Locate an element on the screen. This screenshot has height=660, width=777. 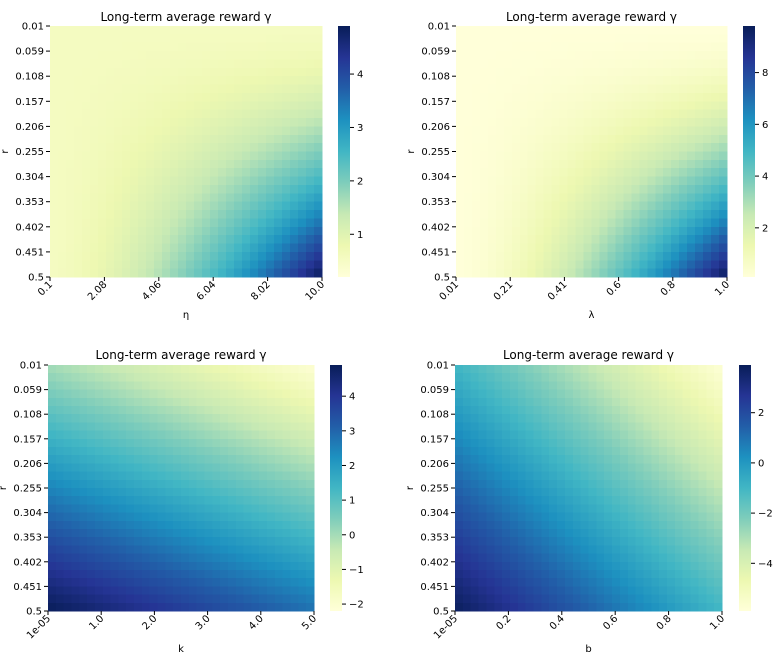
x-tick-label: 0.6 is located at coordinates (610, 622).